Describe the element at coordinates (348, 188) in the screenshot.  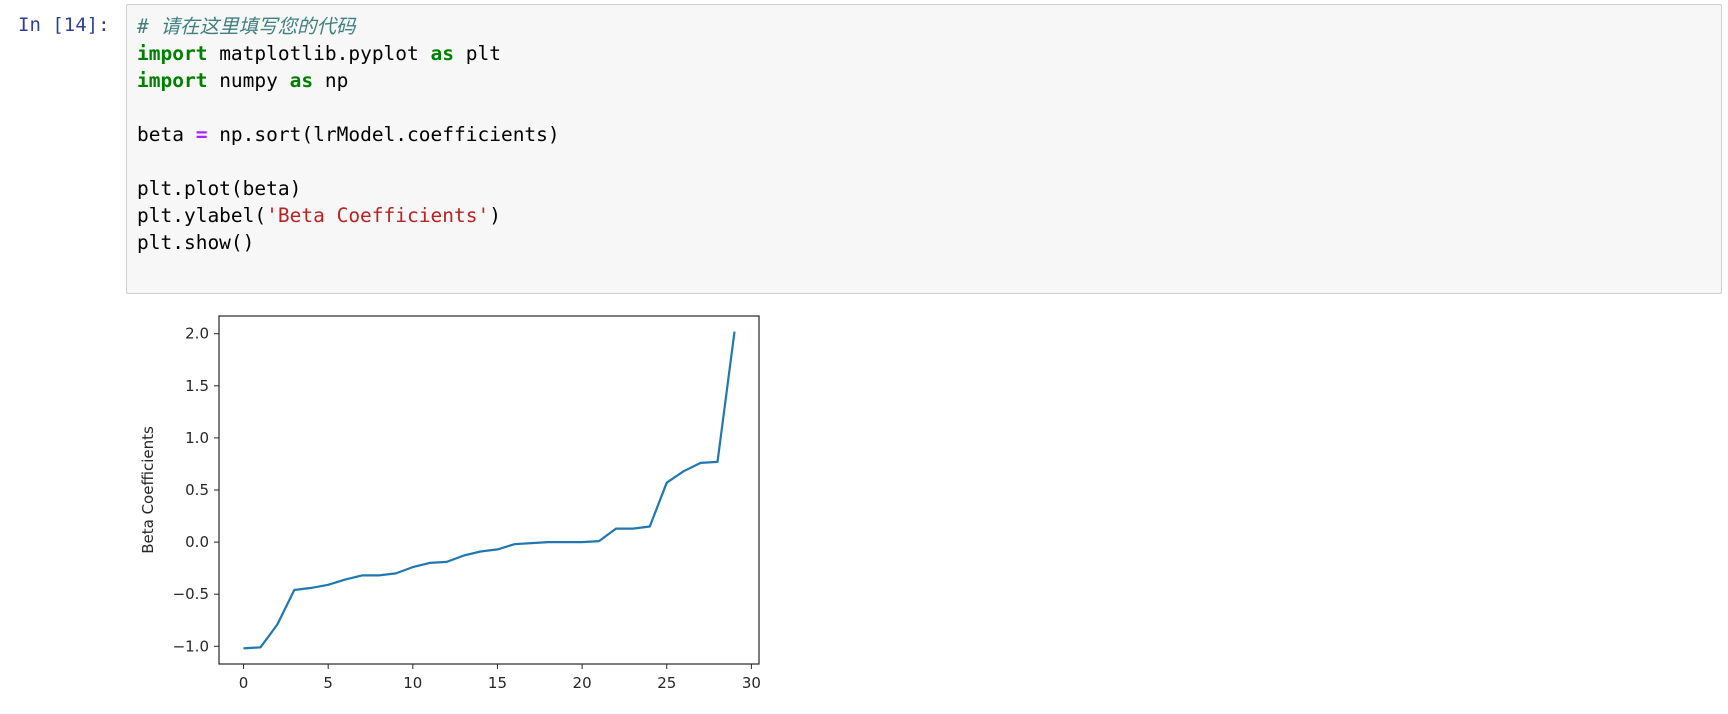
I see `code-line: plt.plot(beta)` at that location.